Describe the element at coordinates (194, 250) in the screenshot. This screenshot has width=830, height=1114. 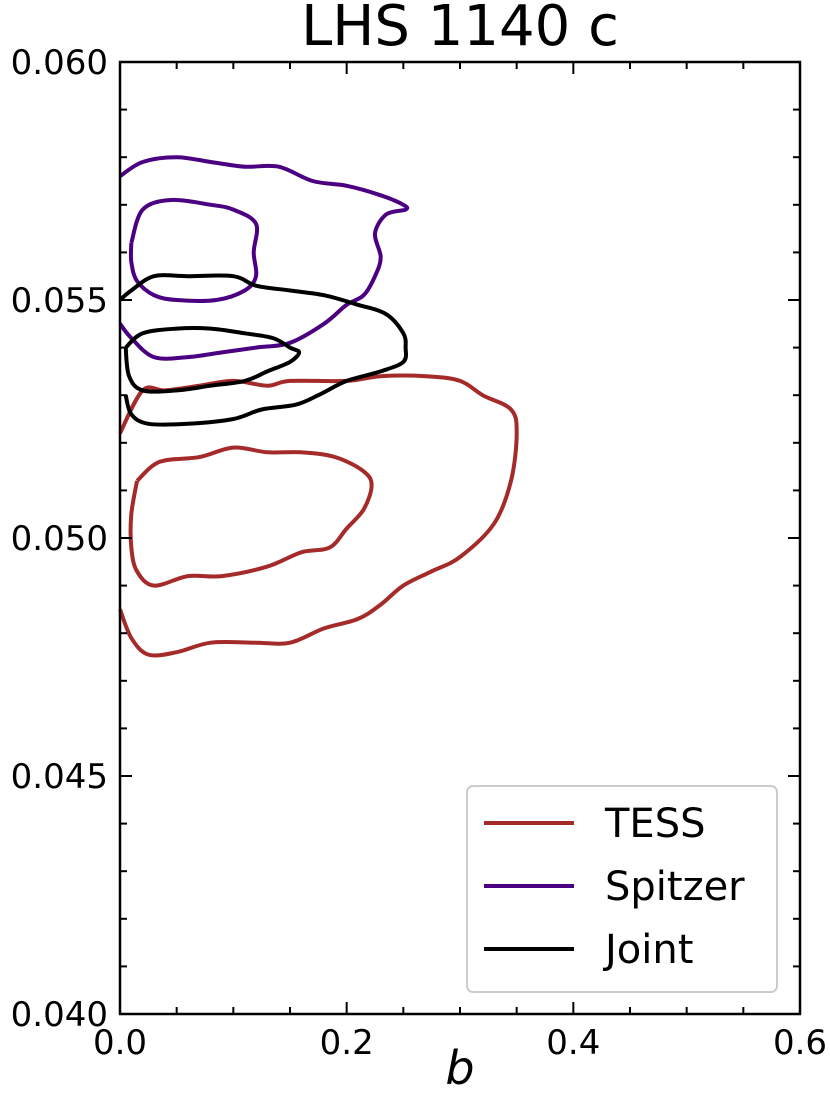
I see `contour-spitzer-inner` at that location.